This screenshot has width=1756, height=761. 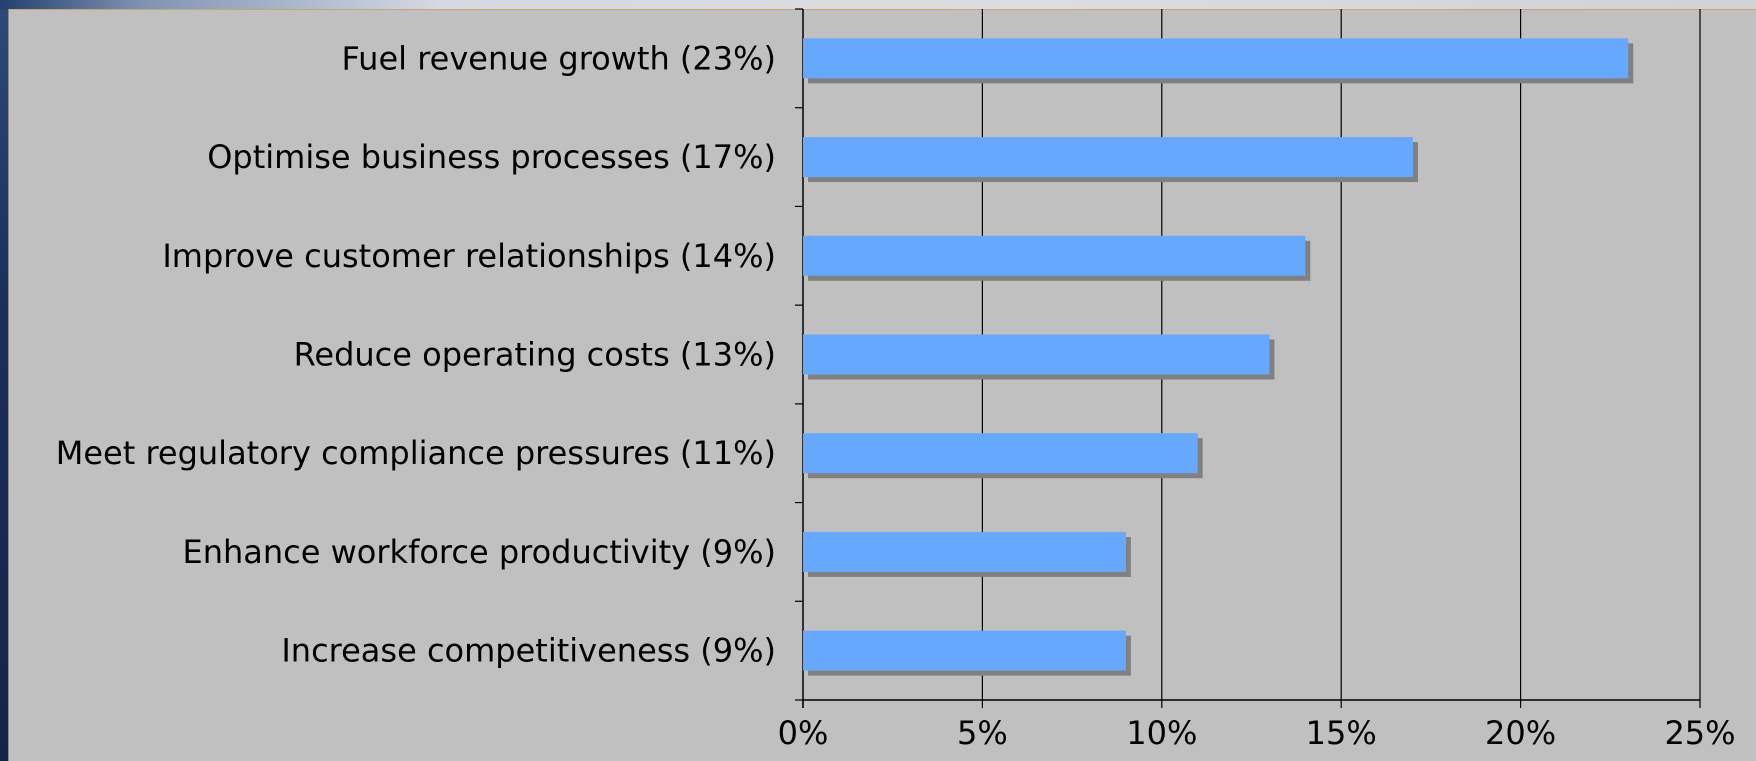 What do you see at coordinates (803, 733) in the screenshot?
I see `x-tick-label: 0%` at bounding box center [803, 733].